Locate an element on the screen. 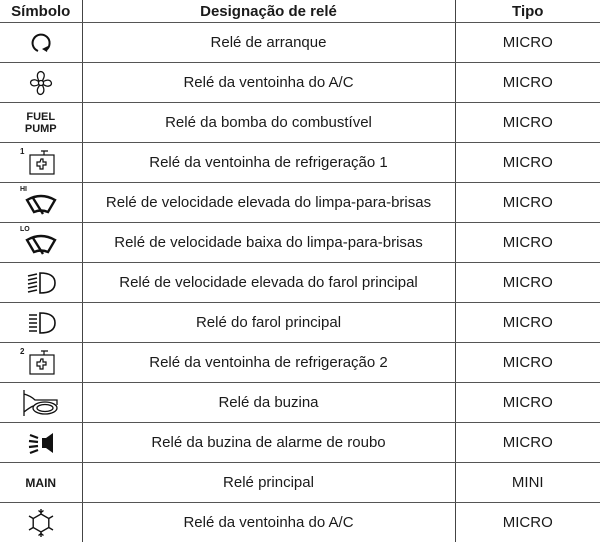 Image resolution: width=600 pixels, height=543 pixels. table-row: MAIN Relé principal MINI is located at coordinates (300, 482).